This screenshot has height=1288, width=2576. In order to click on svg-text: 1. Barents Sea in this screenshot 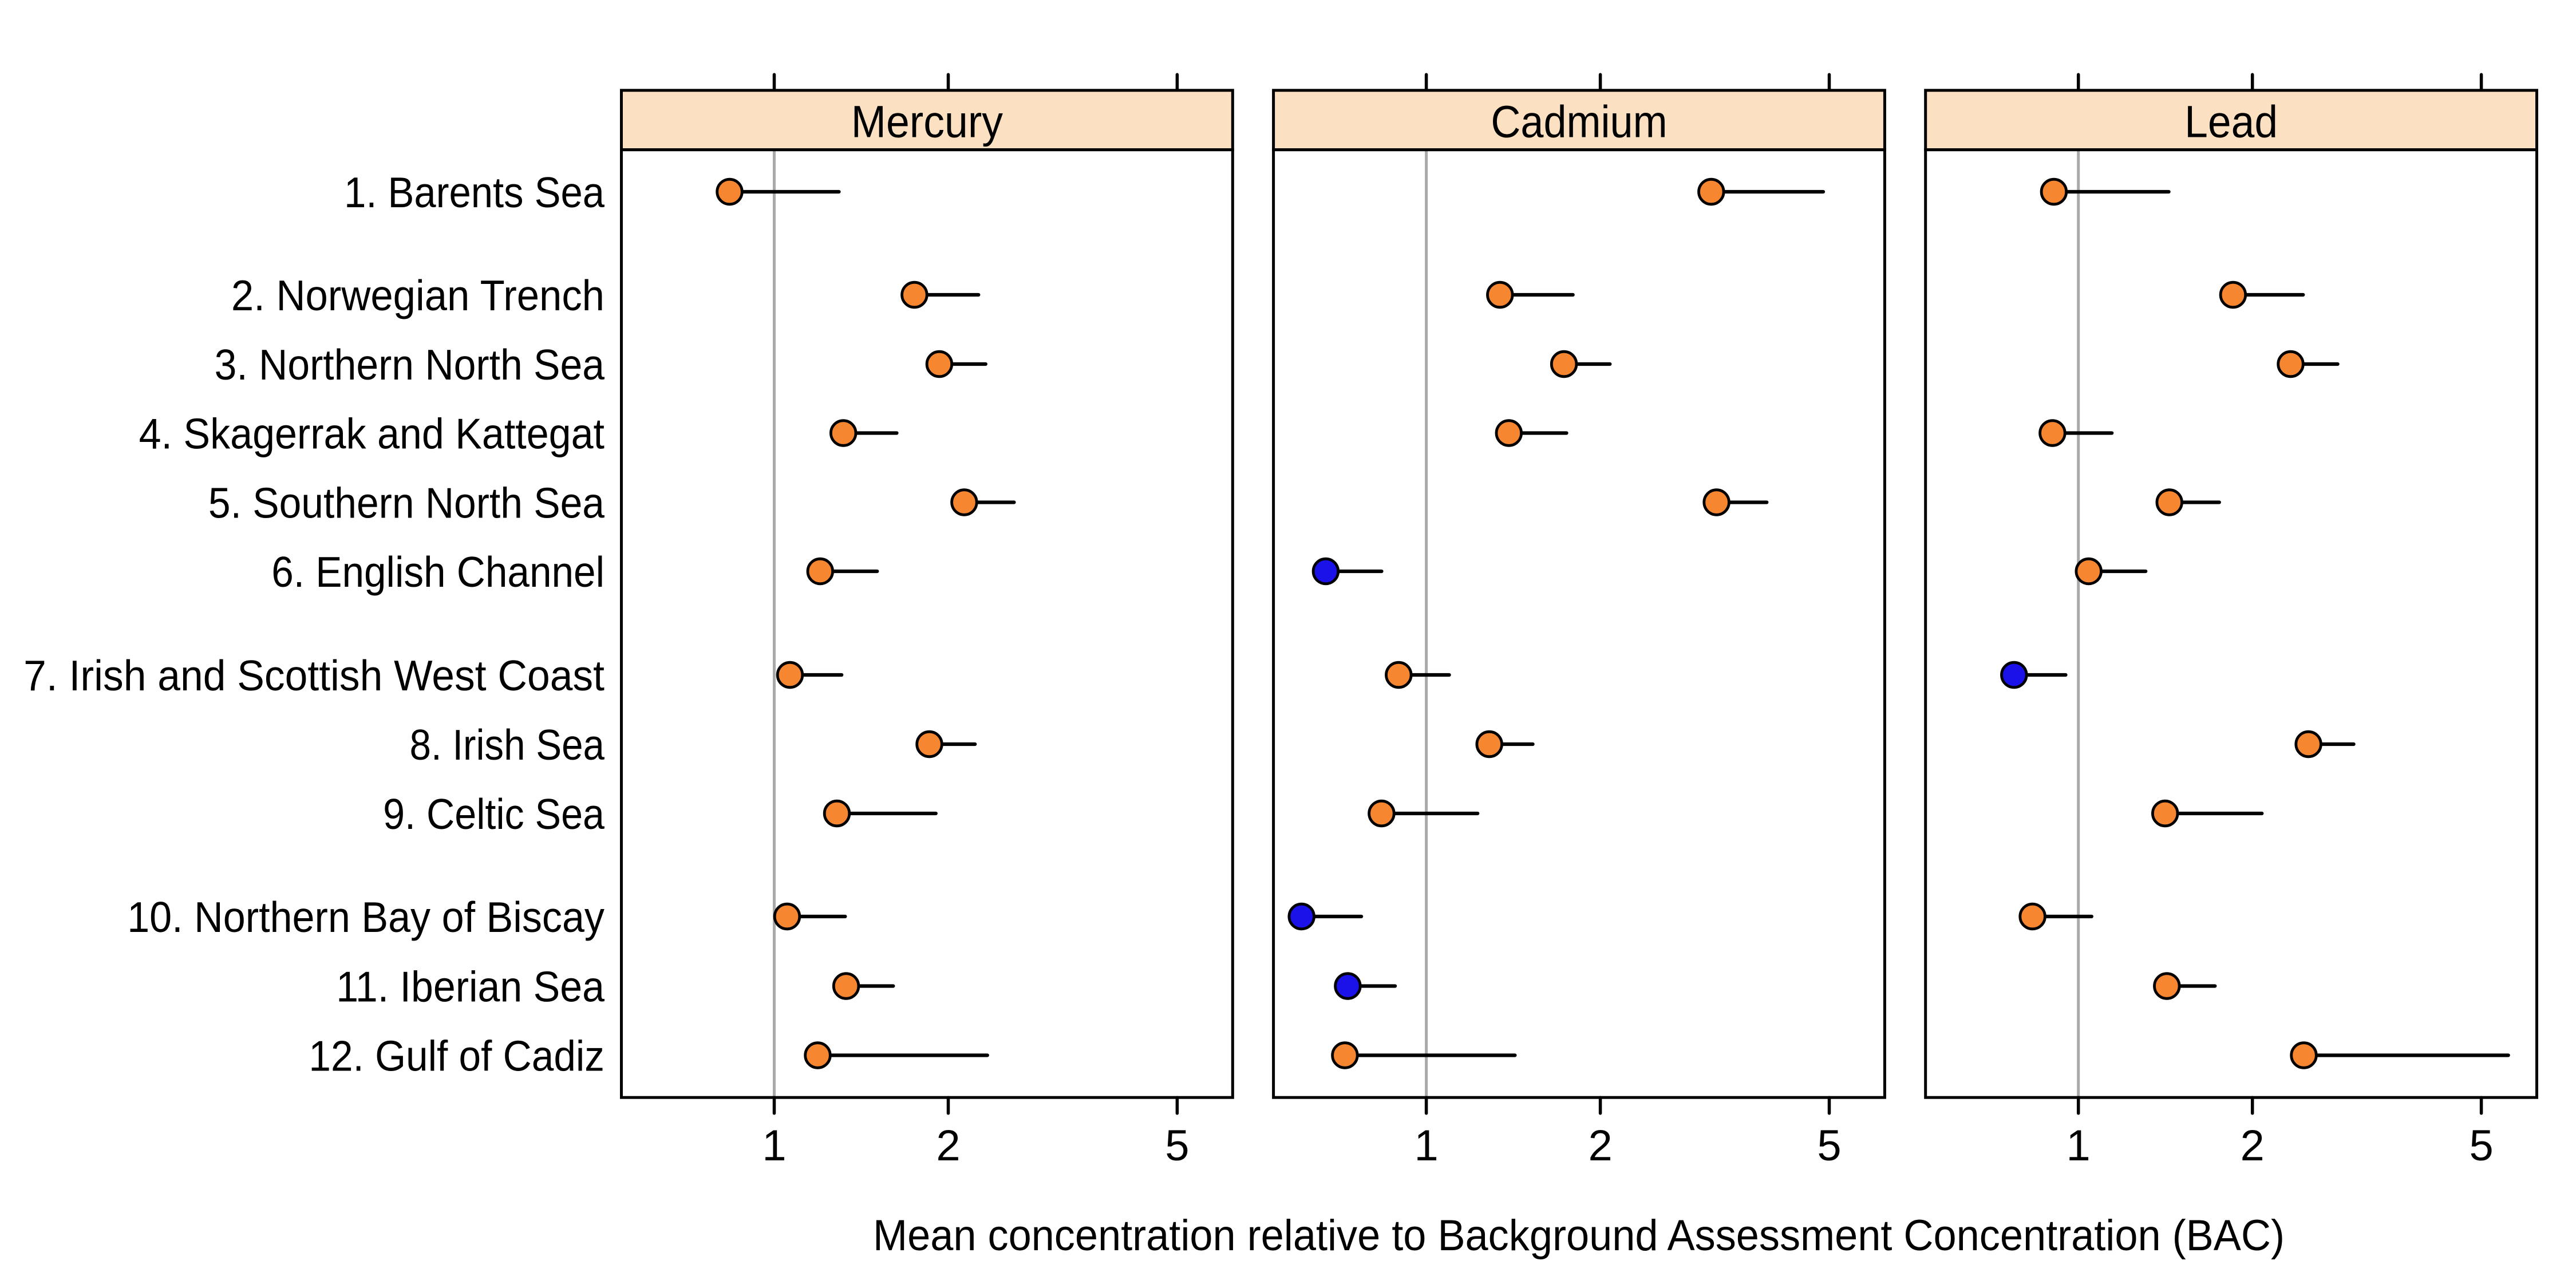, I will do `click(474, 192)`.